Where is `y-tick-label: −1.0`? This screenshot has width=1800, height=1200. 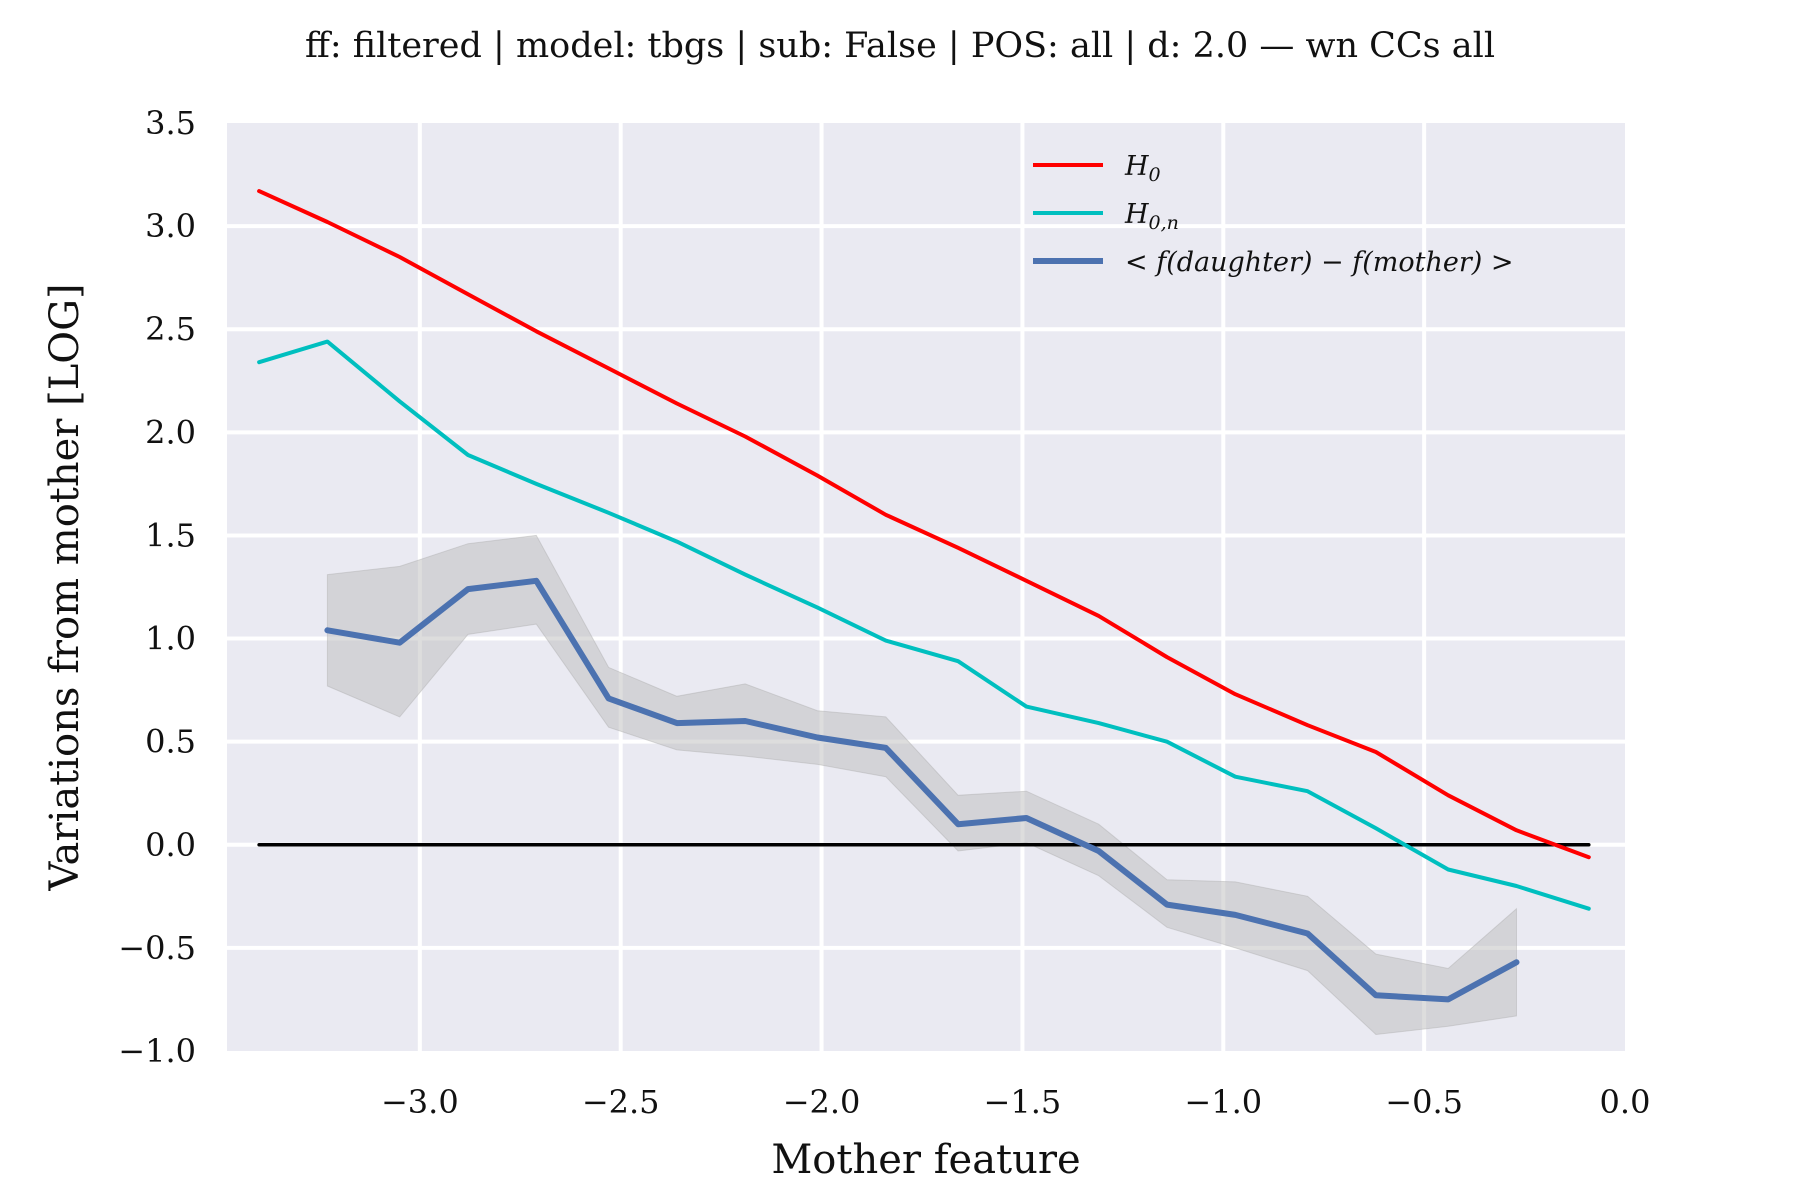
y-tick-label: −1.0 is located at coordinates (157, 1051).